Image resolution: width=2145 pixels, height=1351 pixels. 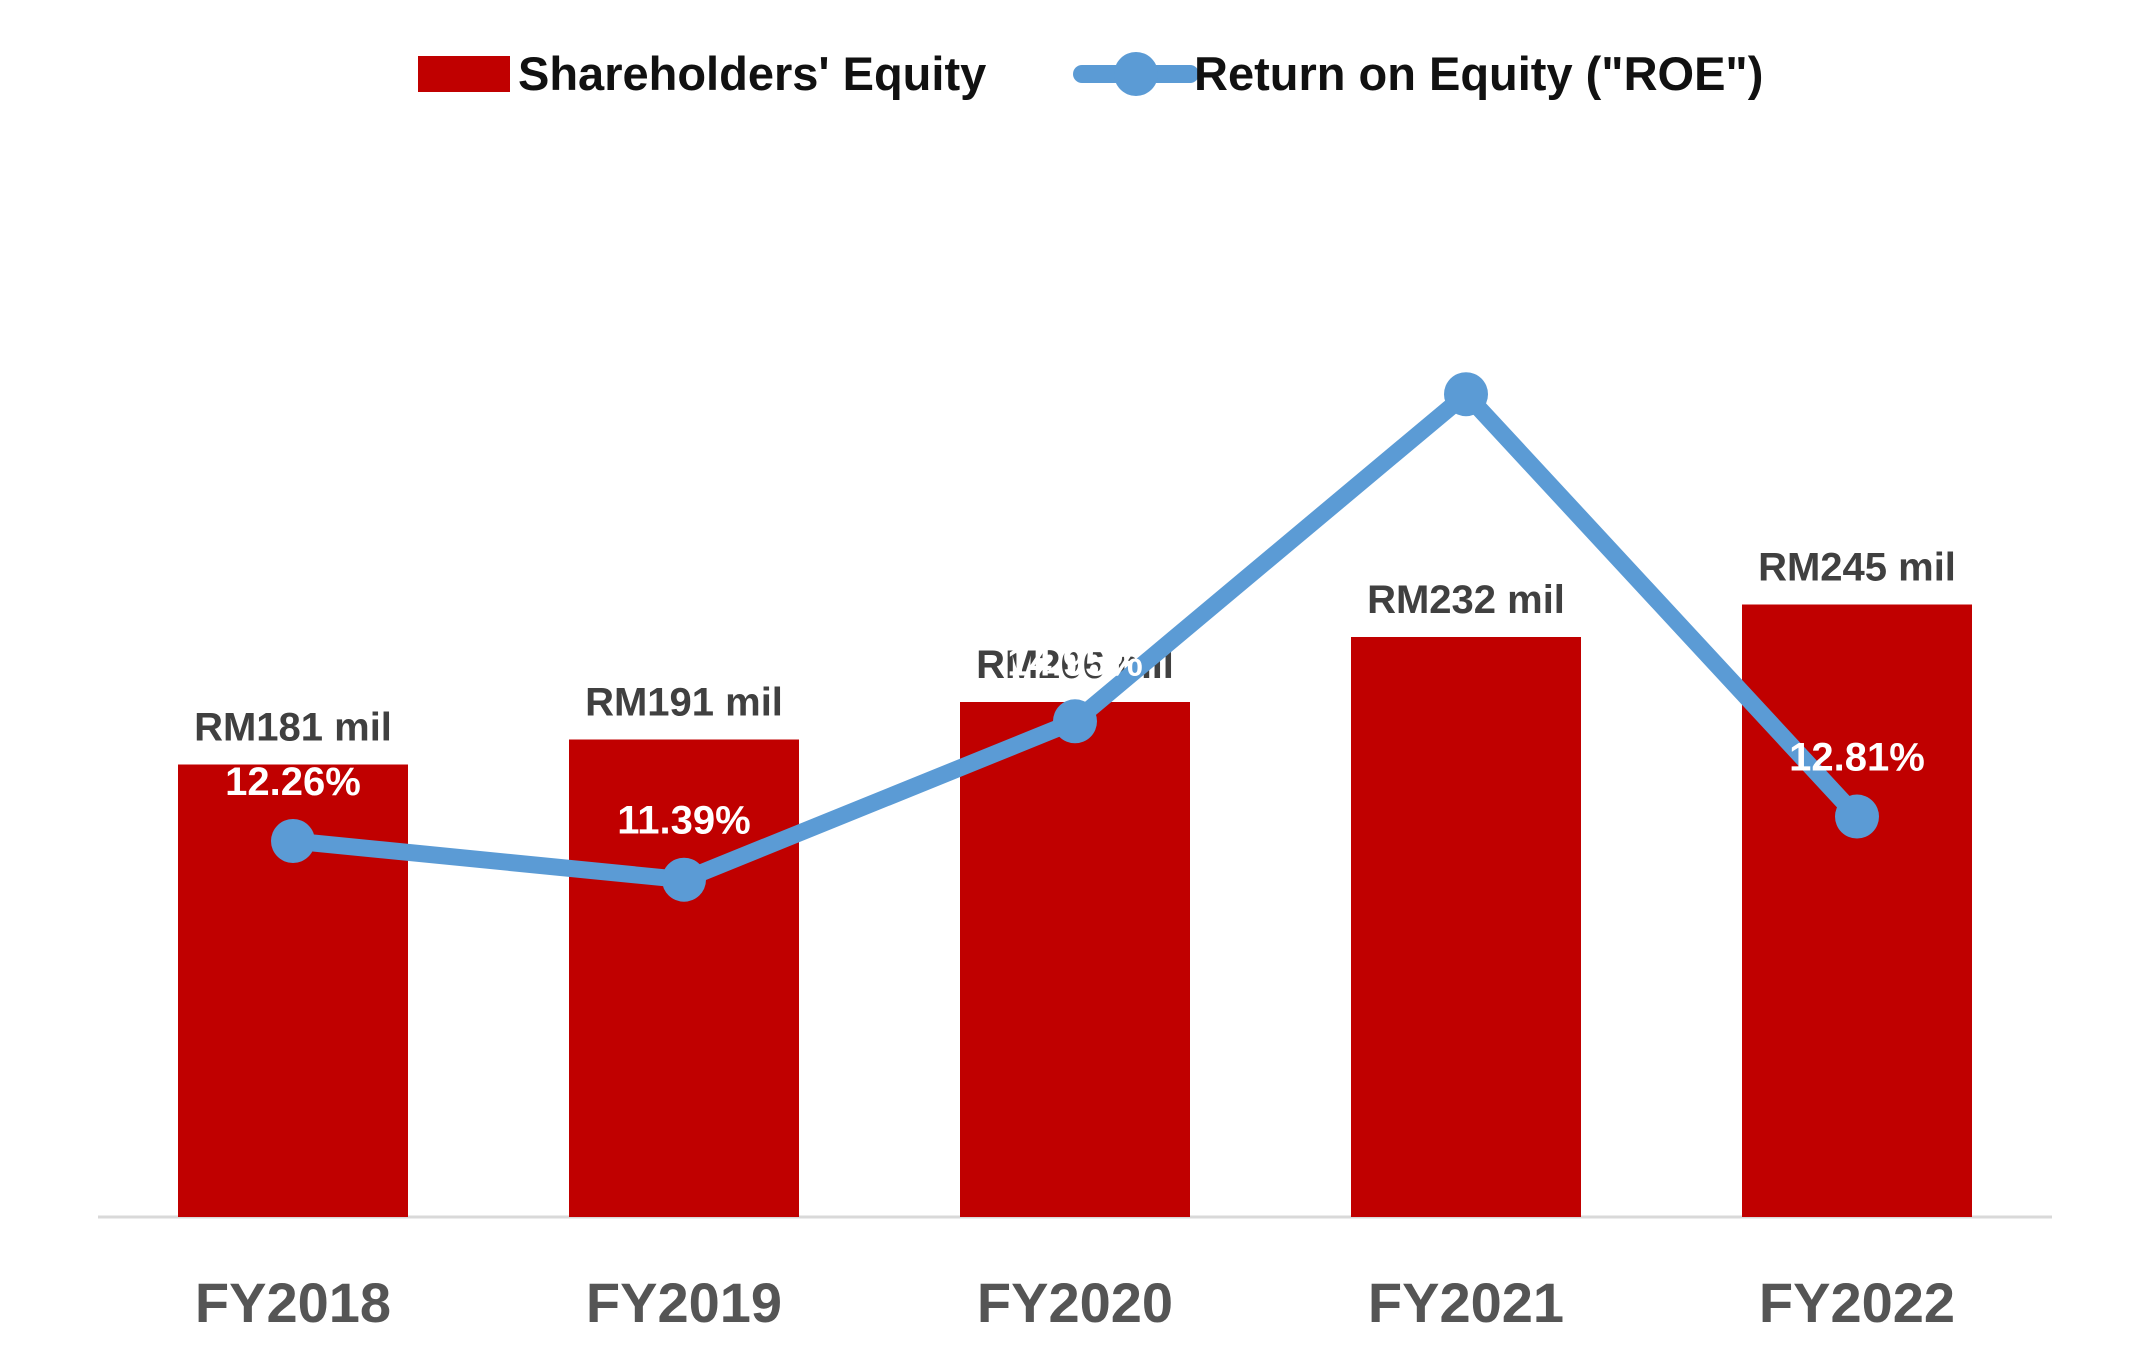 I want to click on bar-label-fy2021: RM232 mil, so click(x=1466, y=600).